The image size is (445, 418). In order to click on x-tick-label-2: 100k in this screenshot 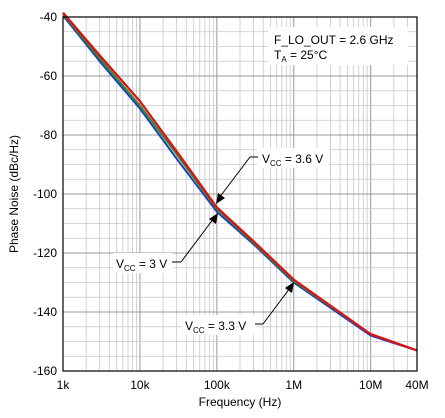, I will do `click(217, 385)`.